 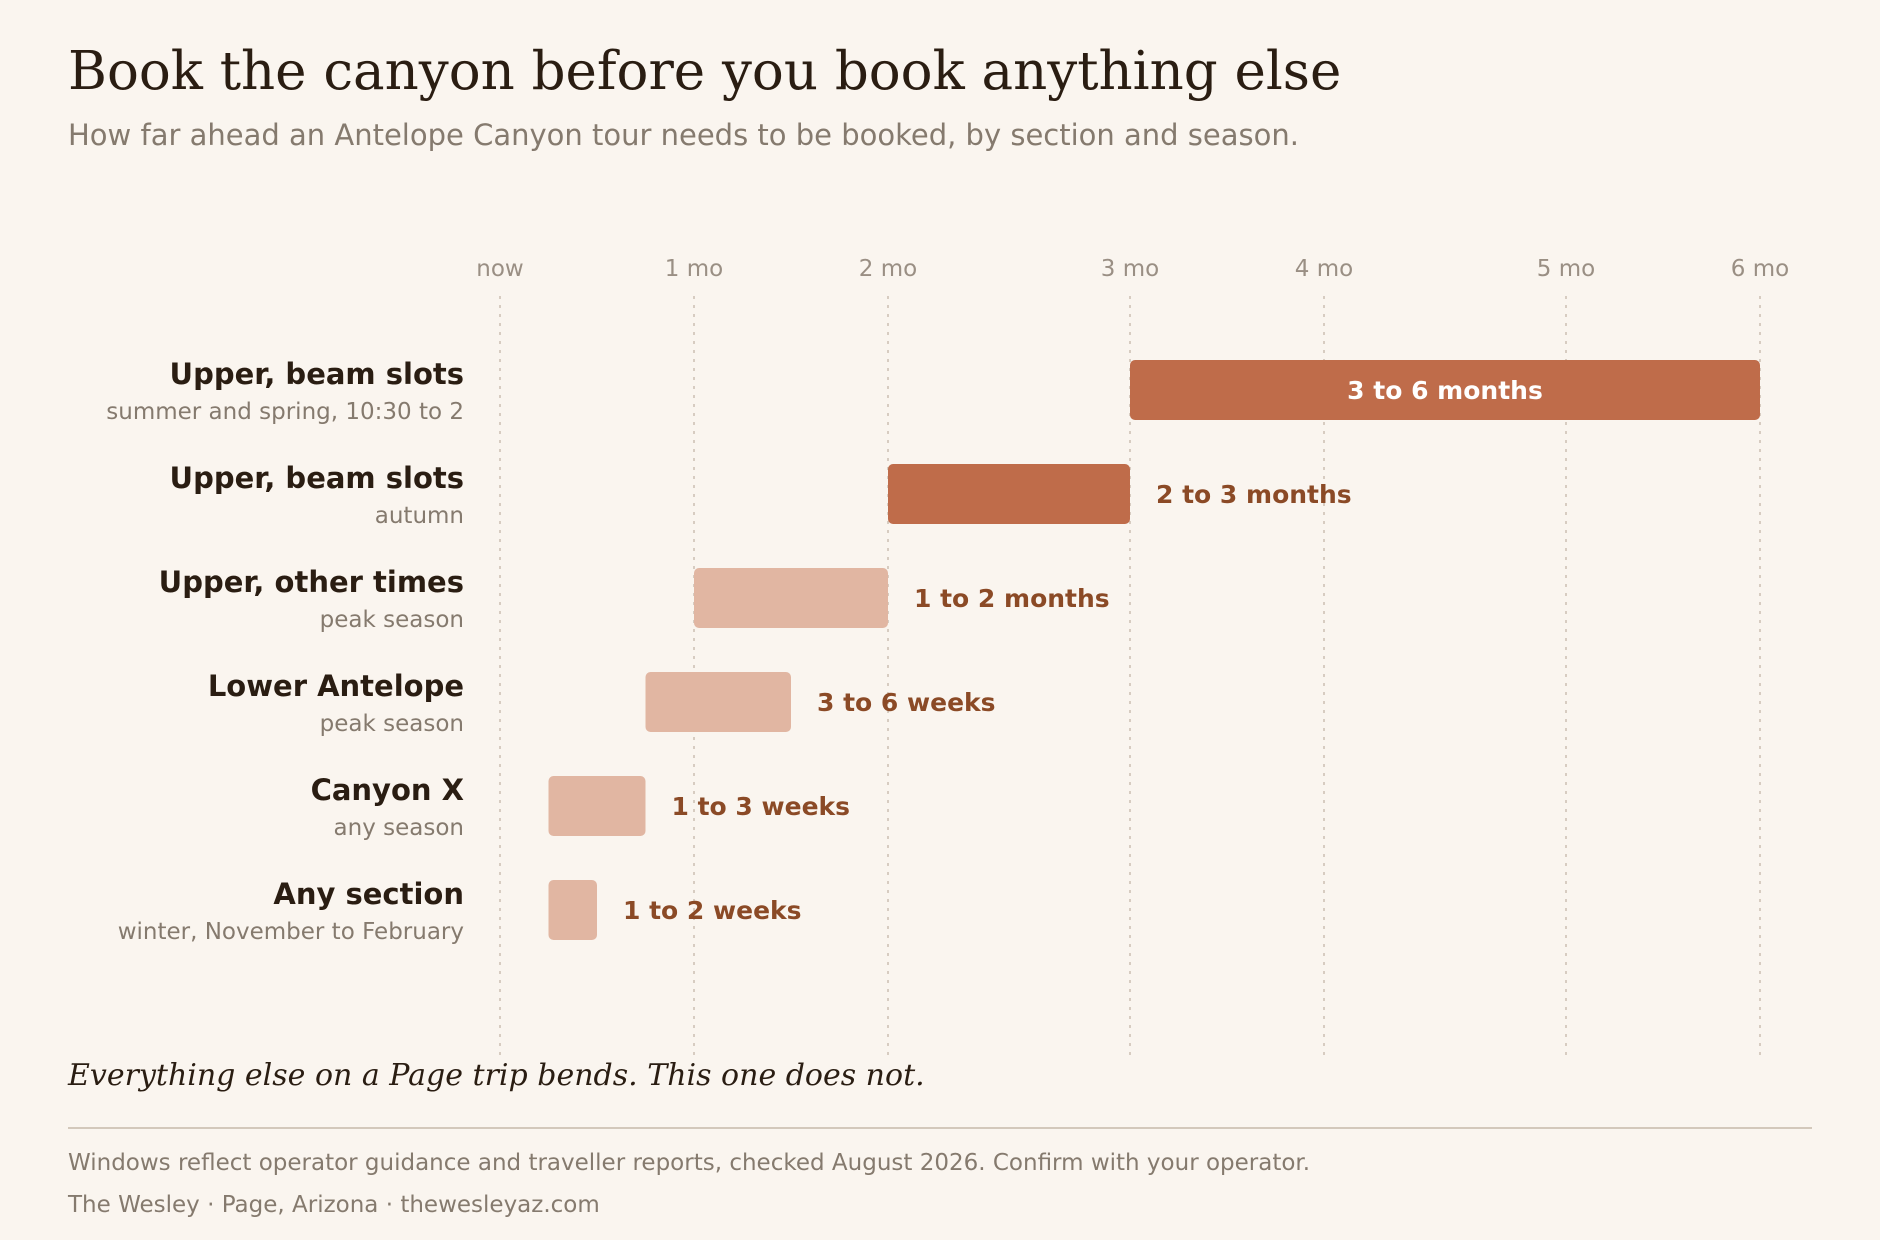 I want to click on row-detail: summer and spring, 10:30 to 2, so click(x=285, y=412).